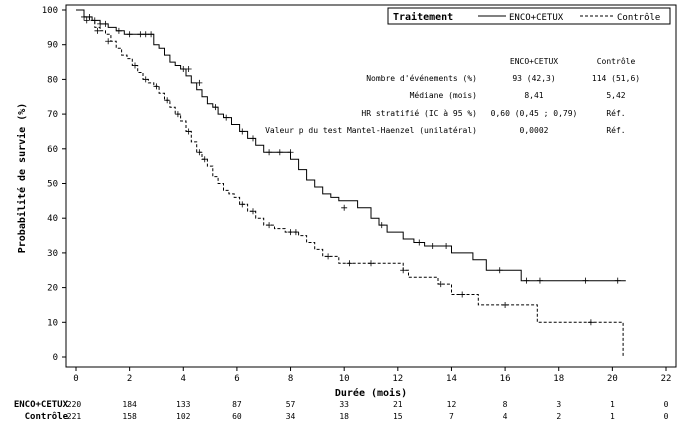  I want to click on risk-cell: 184, so click(129, 404).